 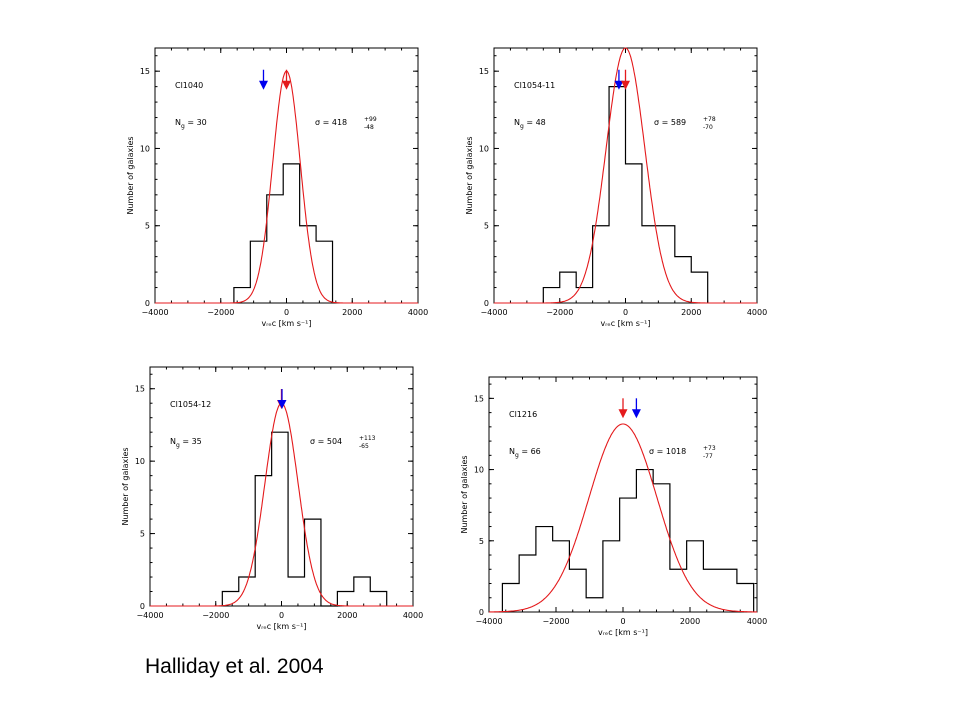 What do you see at coordinates (191, 124) in the screenshot?
I see `galaxy-count-label: Ng = 30` at bounding box center [191, 124].